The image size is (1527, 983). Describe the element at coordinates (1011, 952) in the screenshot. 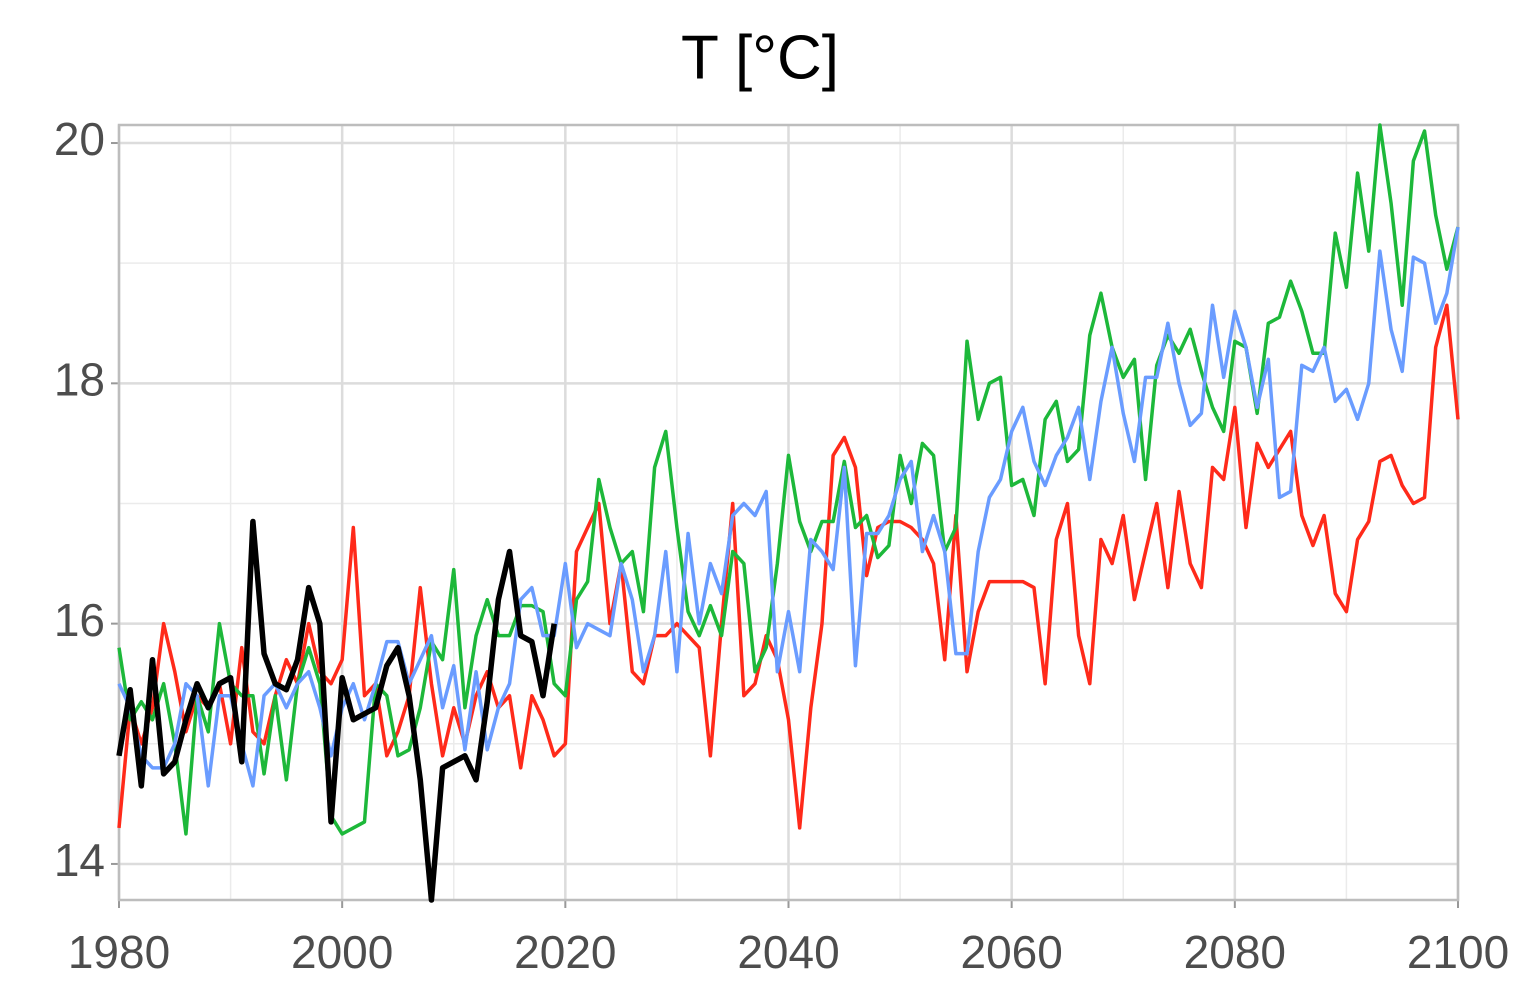

I see `x-tick-label: 2060` at that location.